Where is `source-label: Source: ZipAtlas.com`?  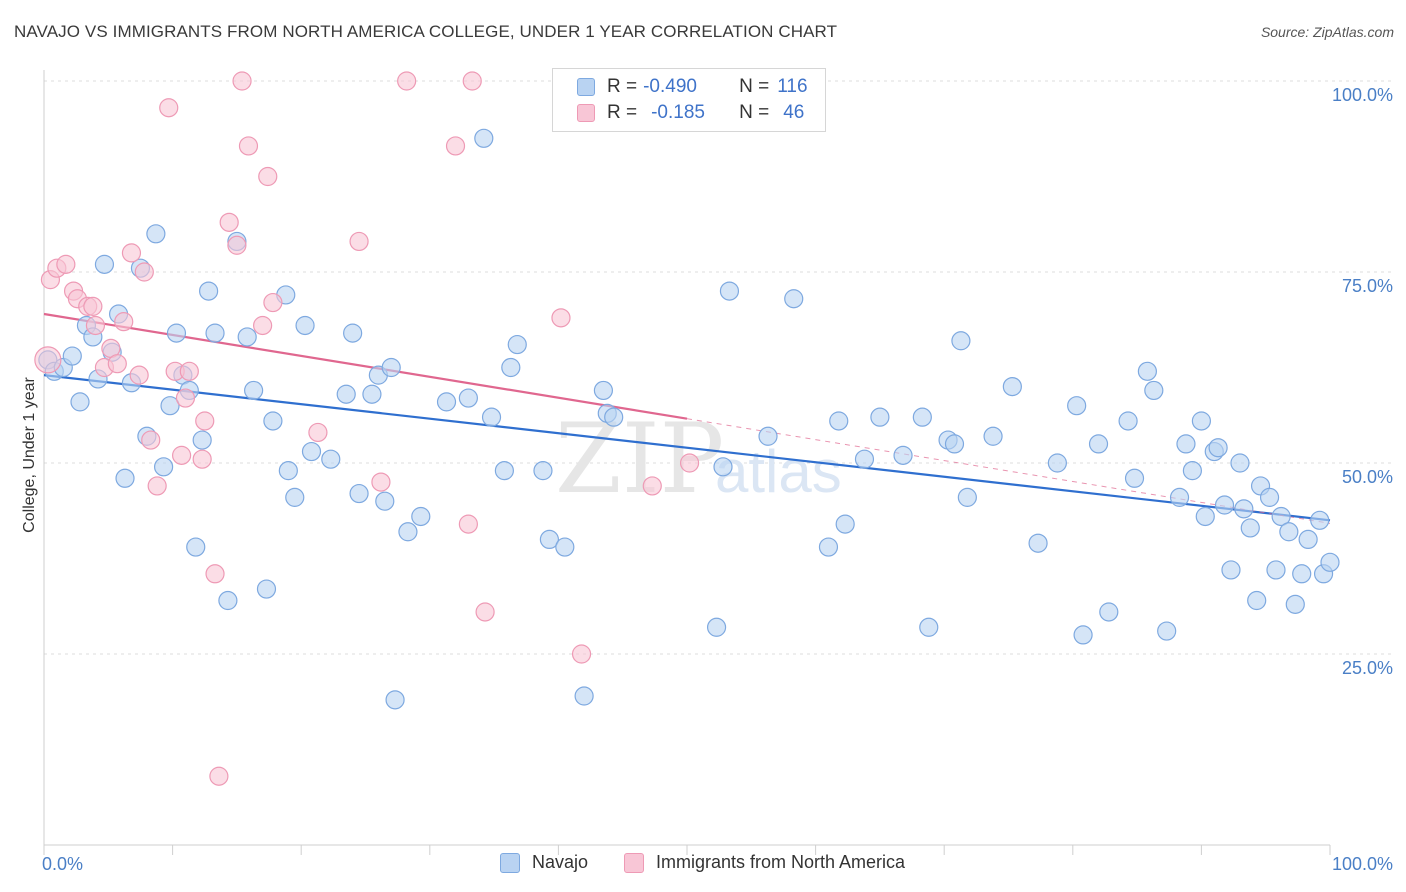
source-label: Source: ZipAtlas.com is located at coordinates (1327, 32).